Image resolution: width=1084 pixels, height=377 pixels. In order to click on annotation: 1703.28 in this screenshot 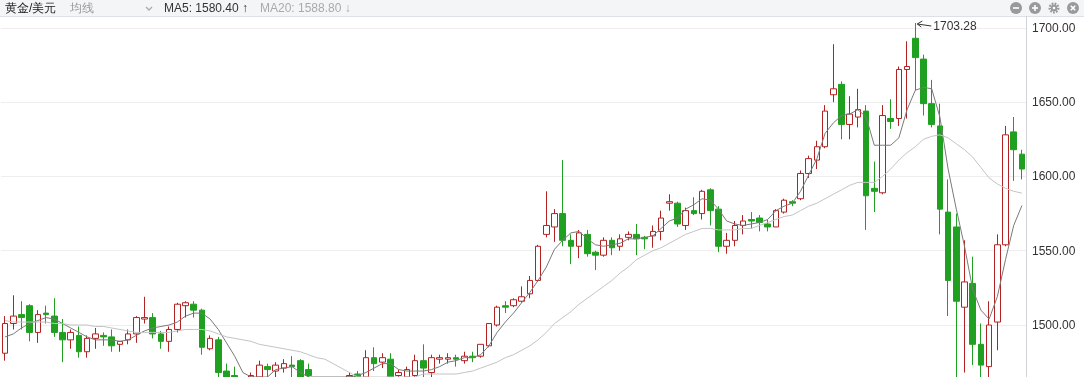, I will do `click(955, 26)`.